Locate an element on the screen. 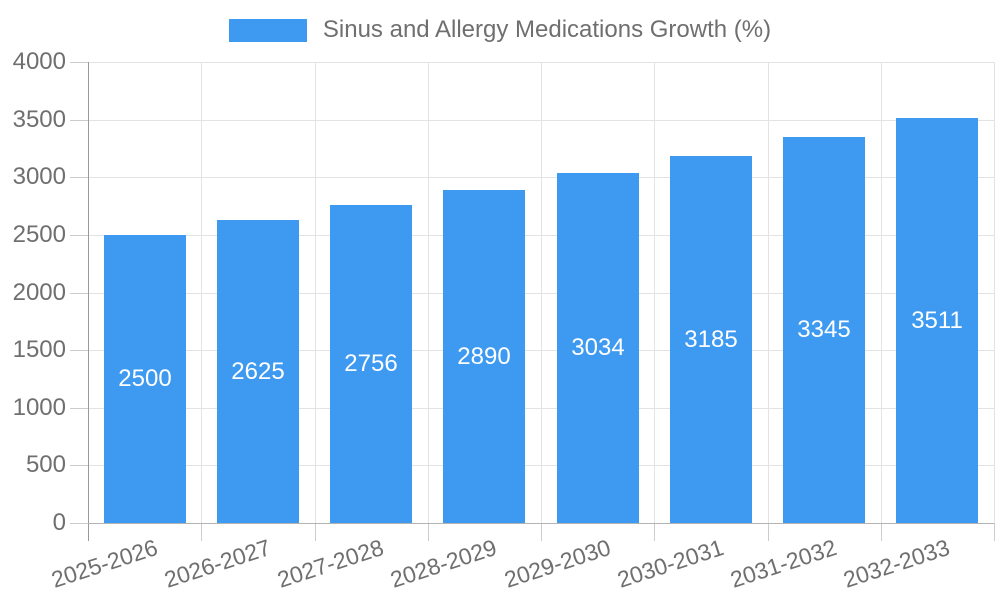  y-tick-label: 3500 is located at coordinates (39, 119).